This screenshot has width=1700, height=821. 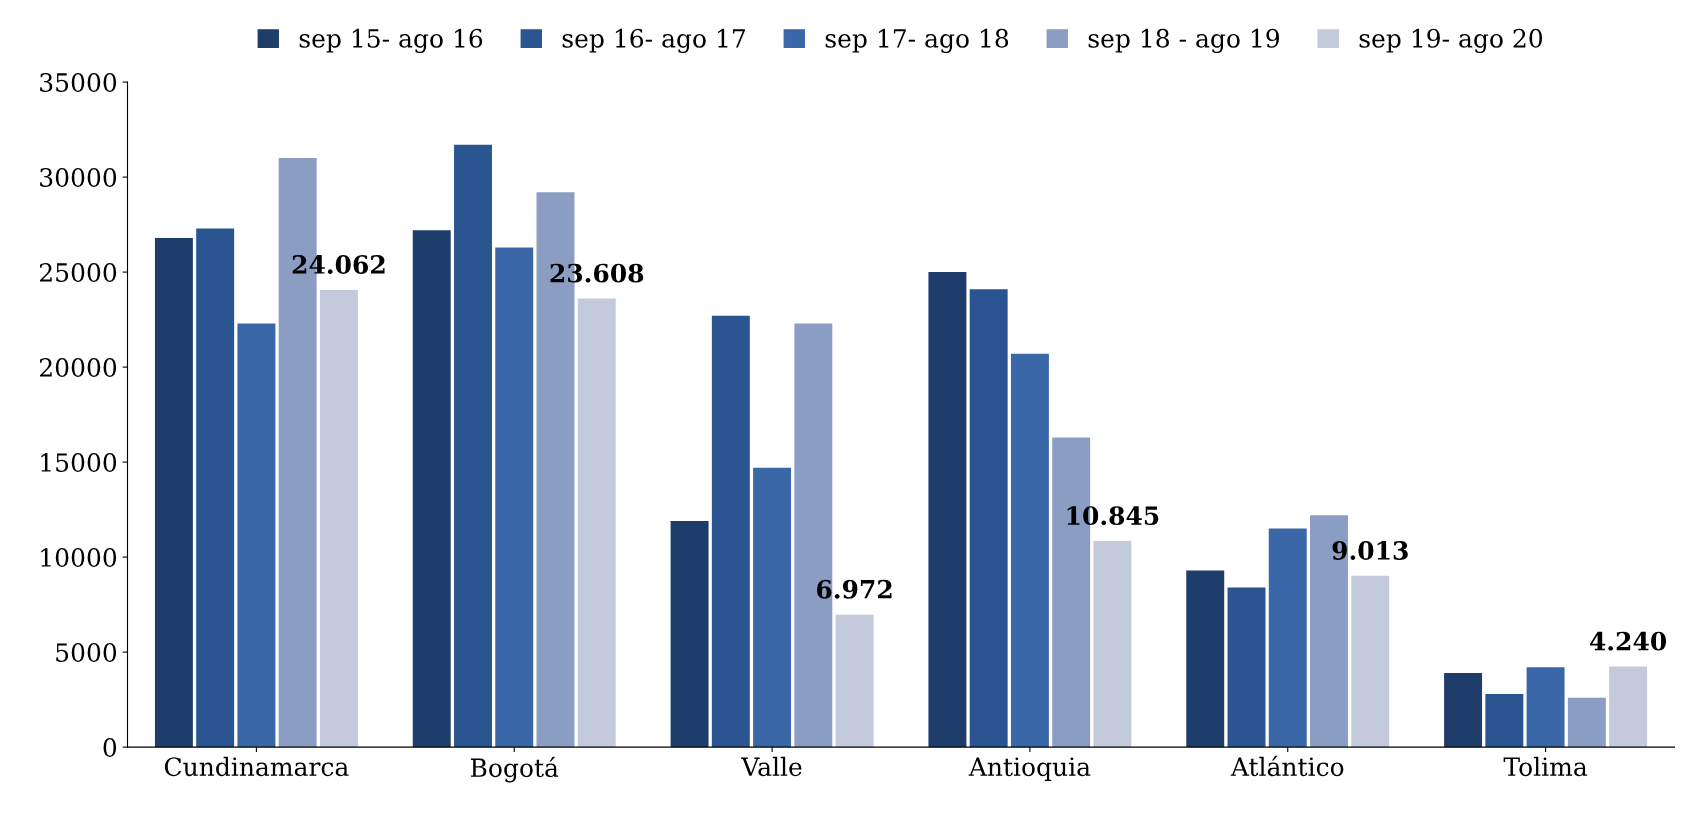 What do you see at coordinates (78, 272) in the screenshot?
I see `y-tick-label: 25000` at bounding box center [78, 272].